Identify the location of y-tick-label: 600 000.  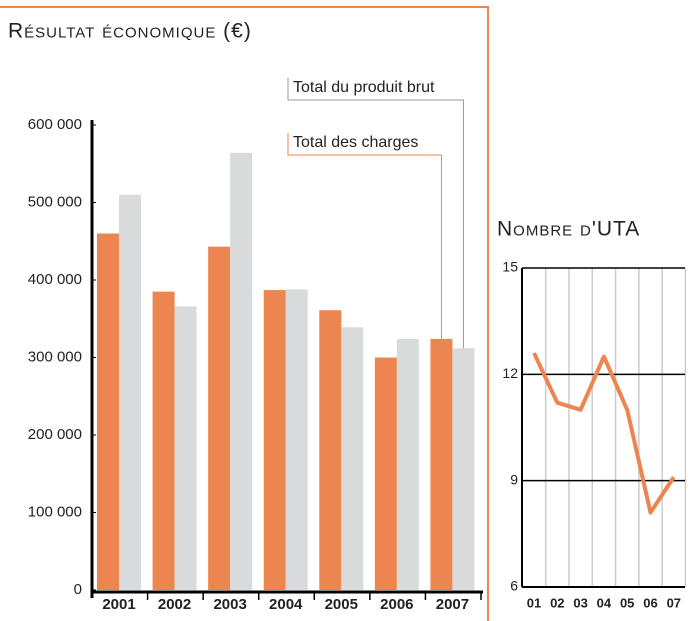
(55, 124).